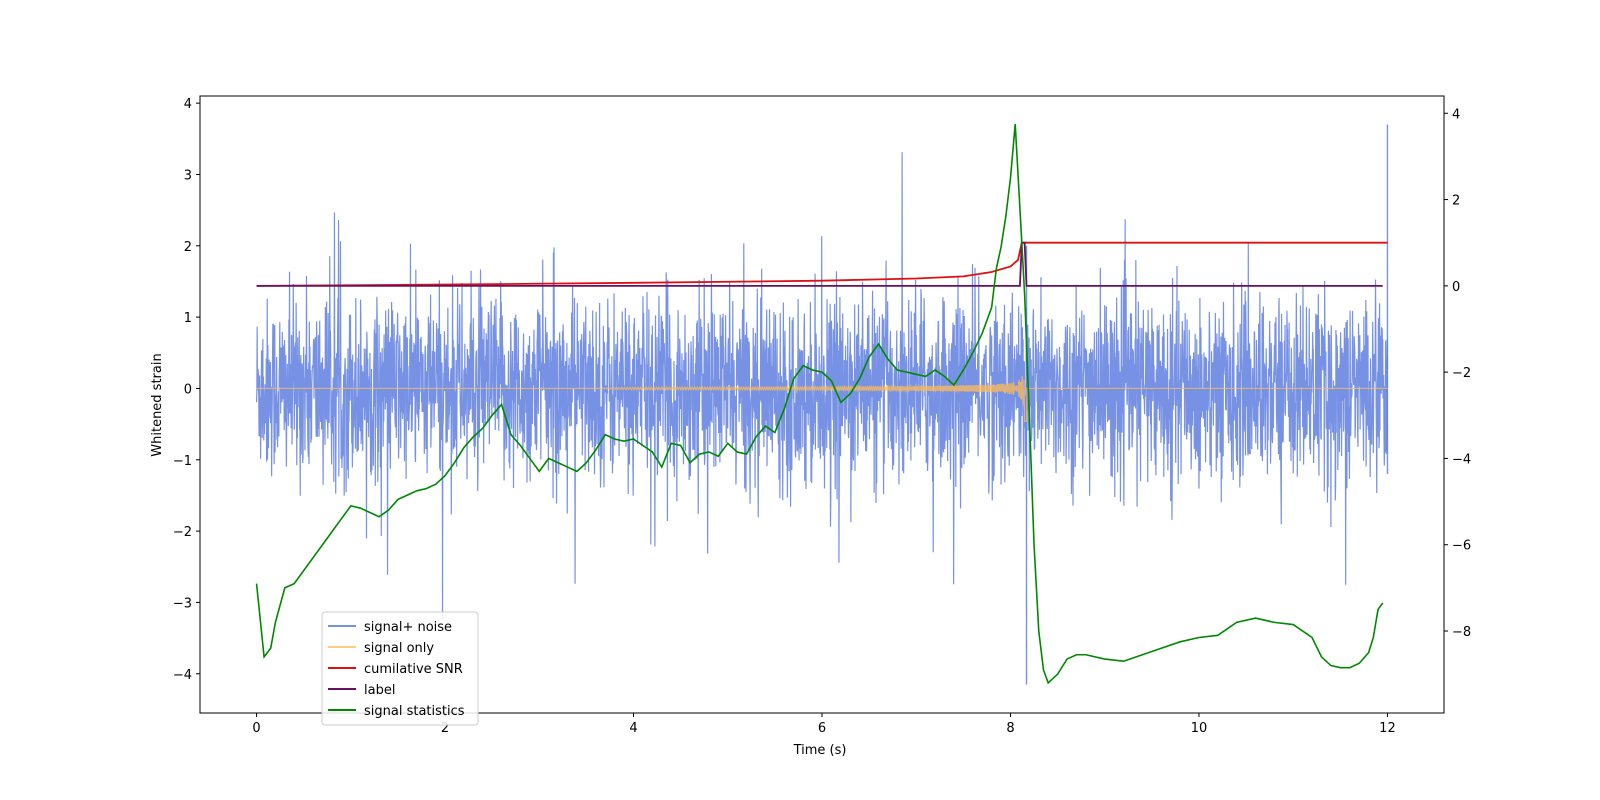 Image resolution: width=1600 pixels, height=800 pixels. What do you see at coordinates (1461, 373) in the screenshot?
I see `y-right-tick-label: −2` at bounding box center [1461, 373].